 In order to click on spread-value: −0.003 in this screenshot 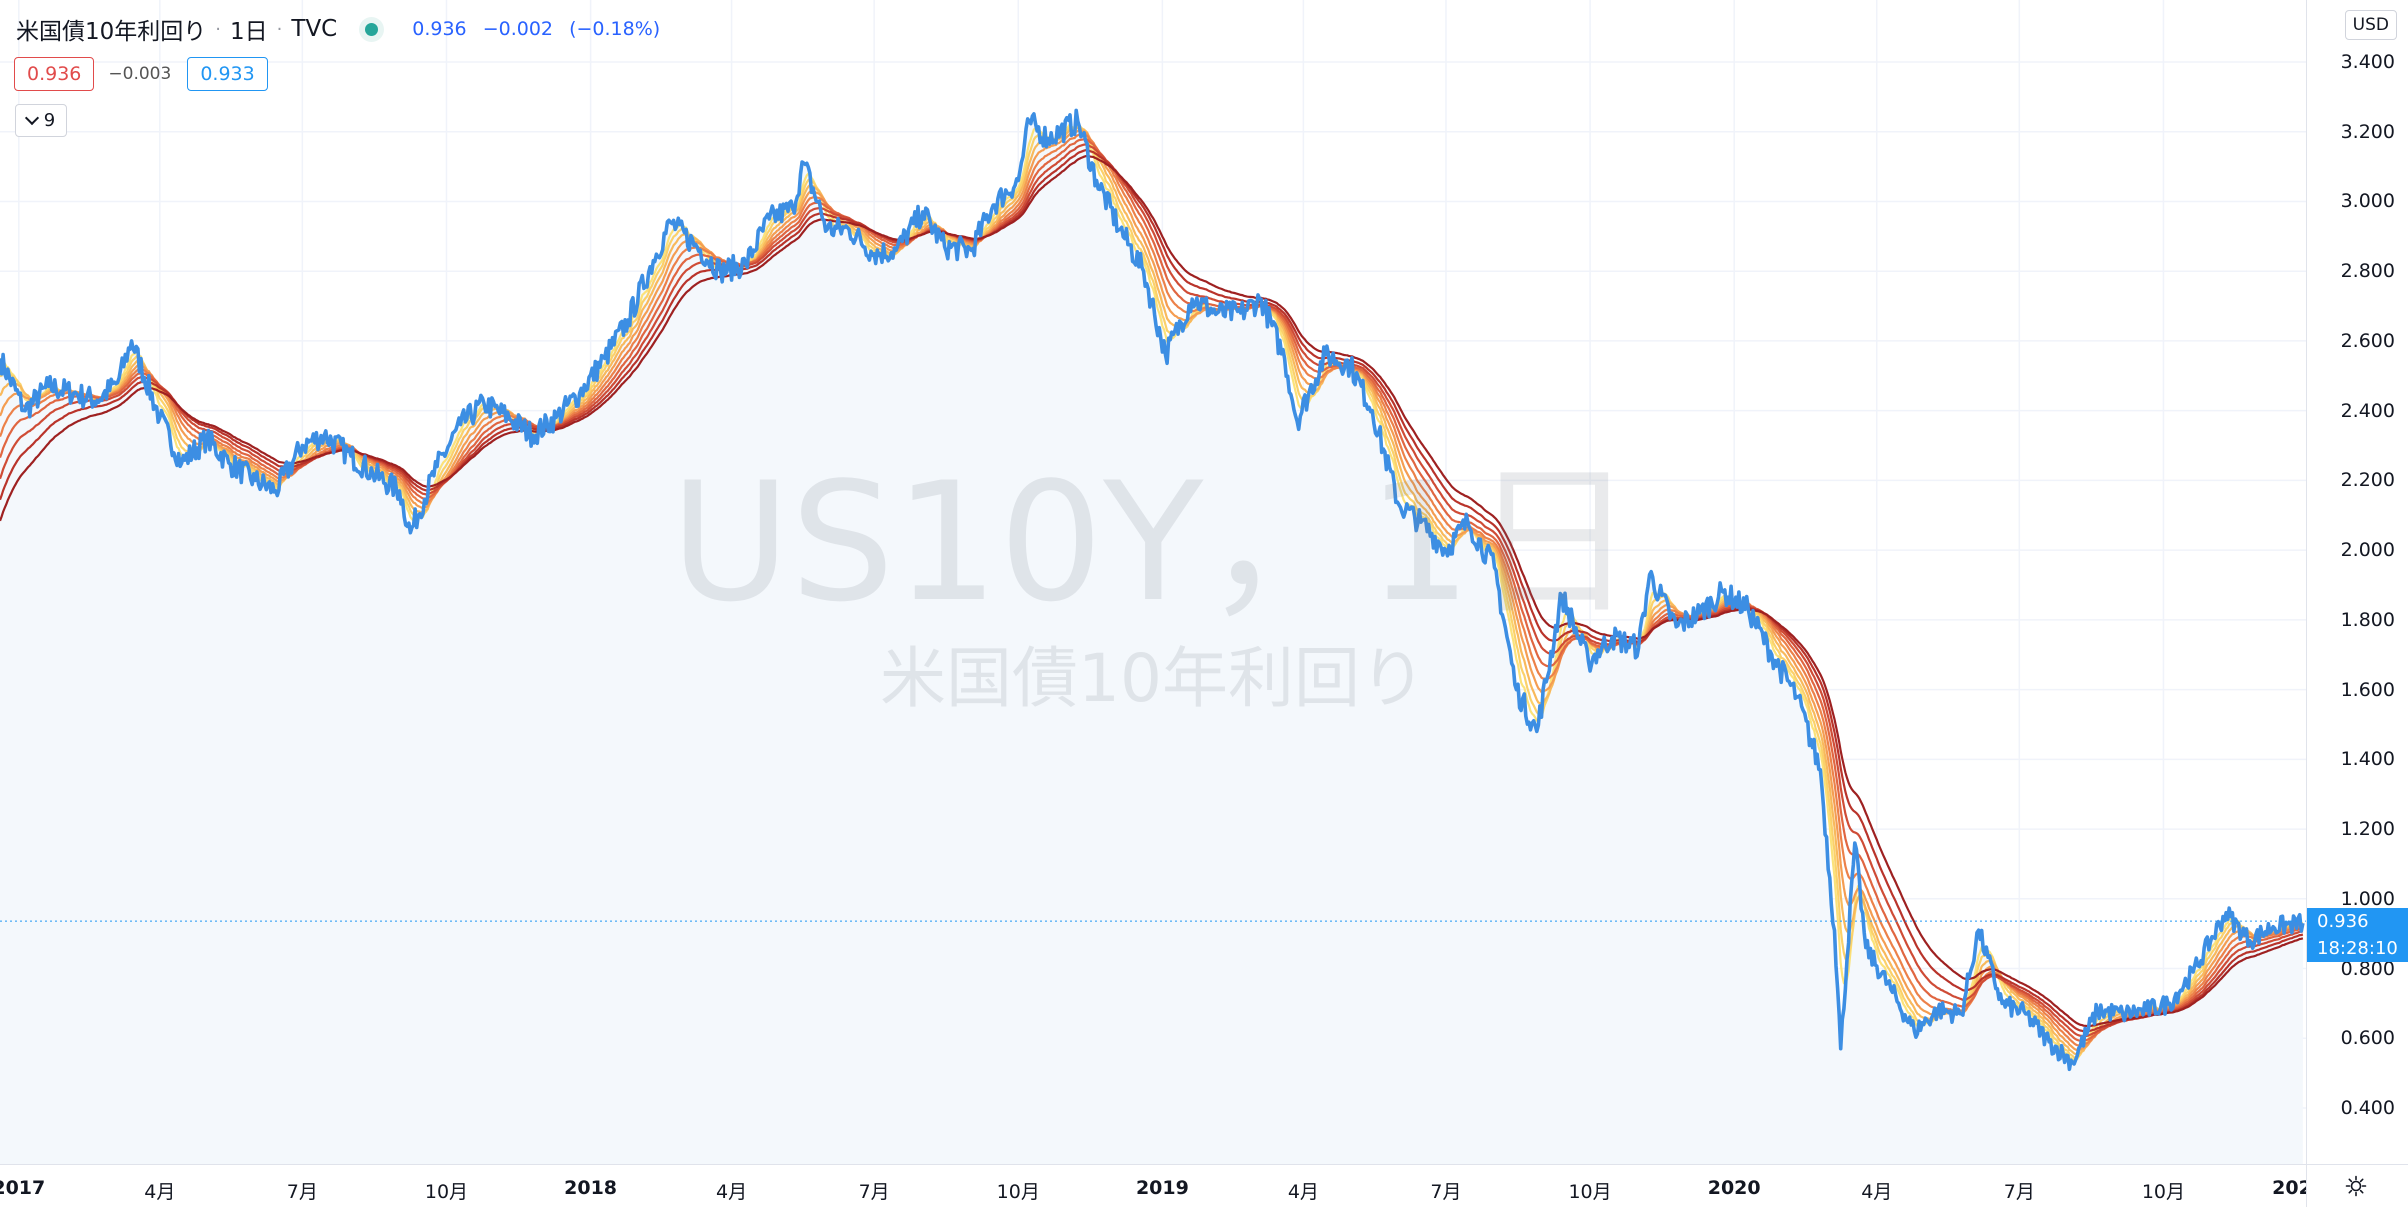, I will do `click(140, 74)`.